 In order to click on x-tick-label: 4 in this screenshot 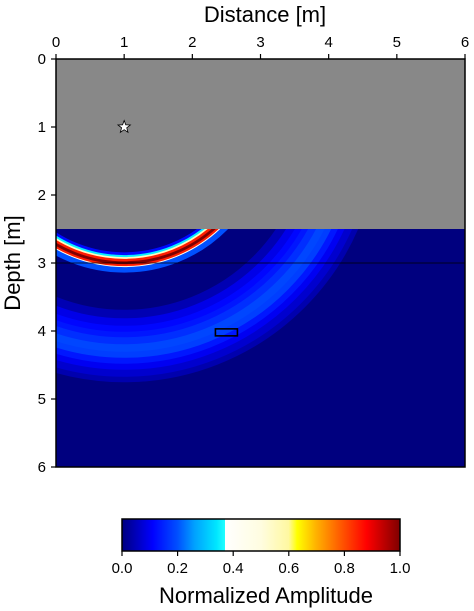, I will do `click(328, 42)`.